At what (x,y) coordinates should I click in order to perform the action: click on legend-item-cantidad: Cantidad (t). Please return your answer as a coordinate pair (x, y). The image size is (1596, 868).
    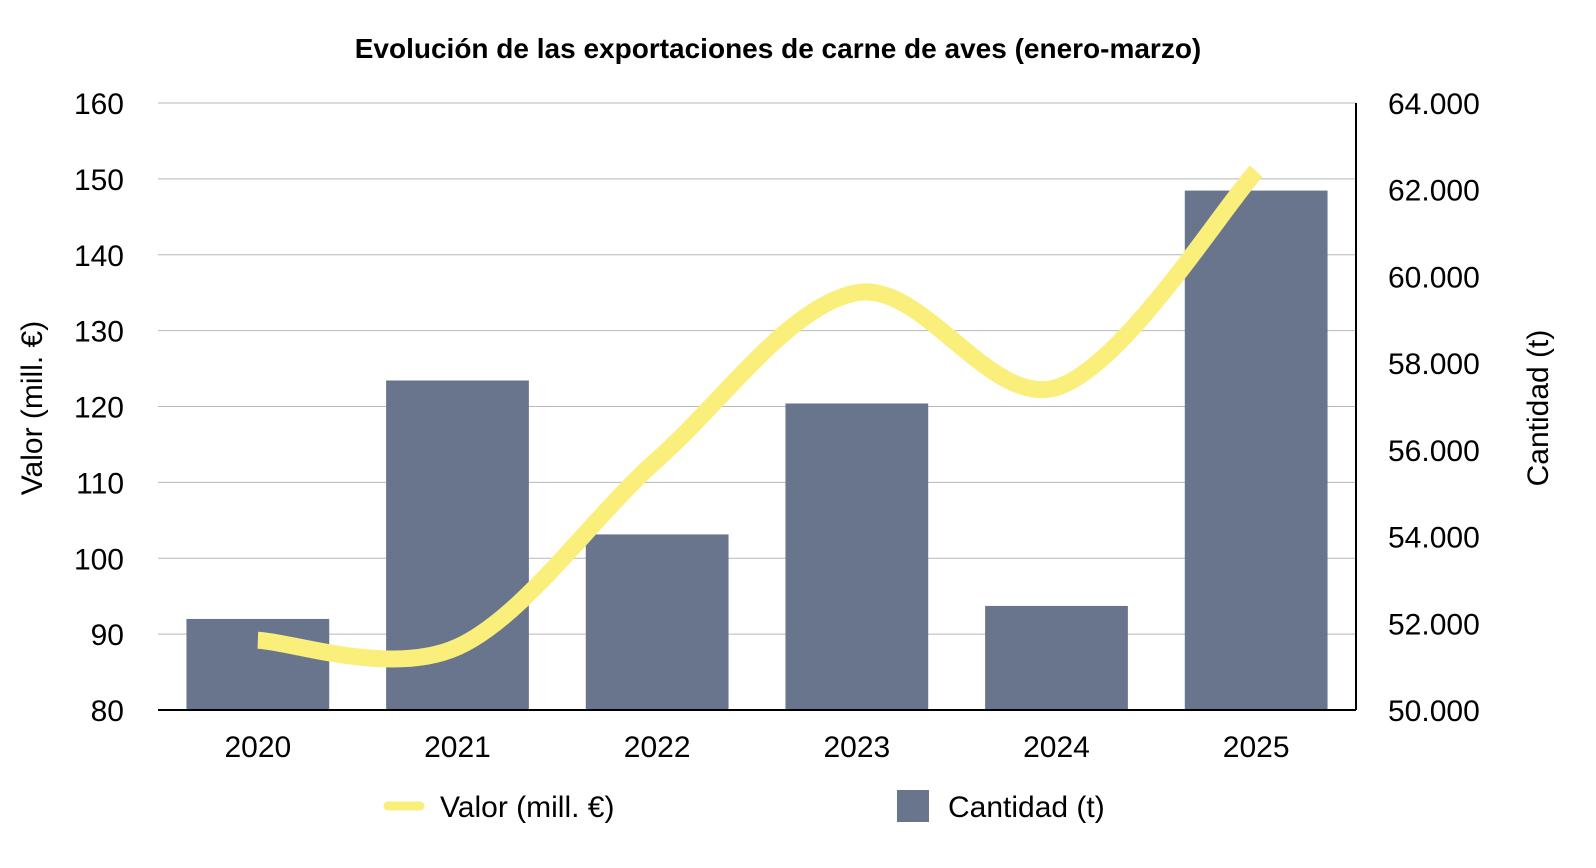
    Looking at the image, I should click on (1001, 807).